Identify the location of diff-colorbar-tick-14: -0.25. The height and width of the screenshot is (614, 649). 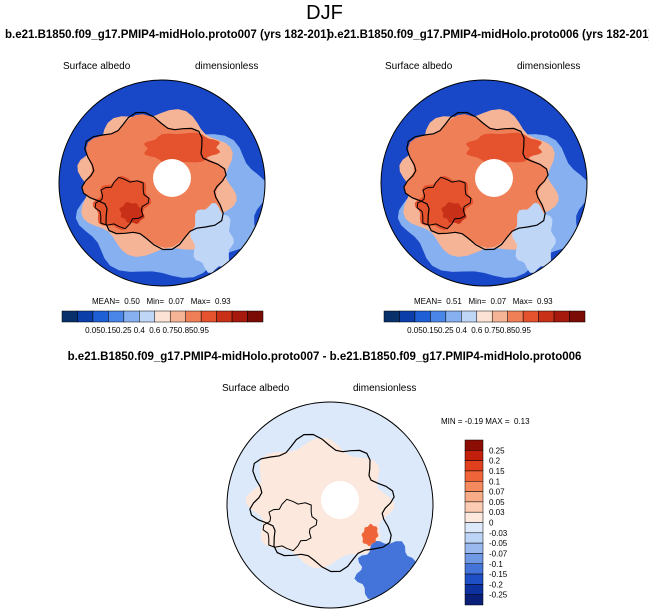
(498, 595).